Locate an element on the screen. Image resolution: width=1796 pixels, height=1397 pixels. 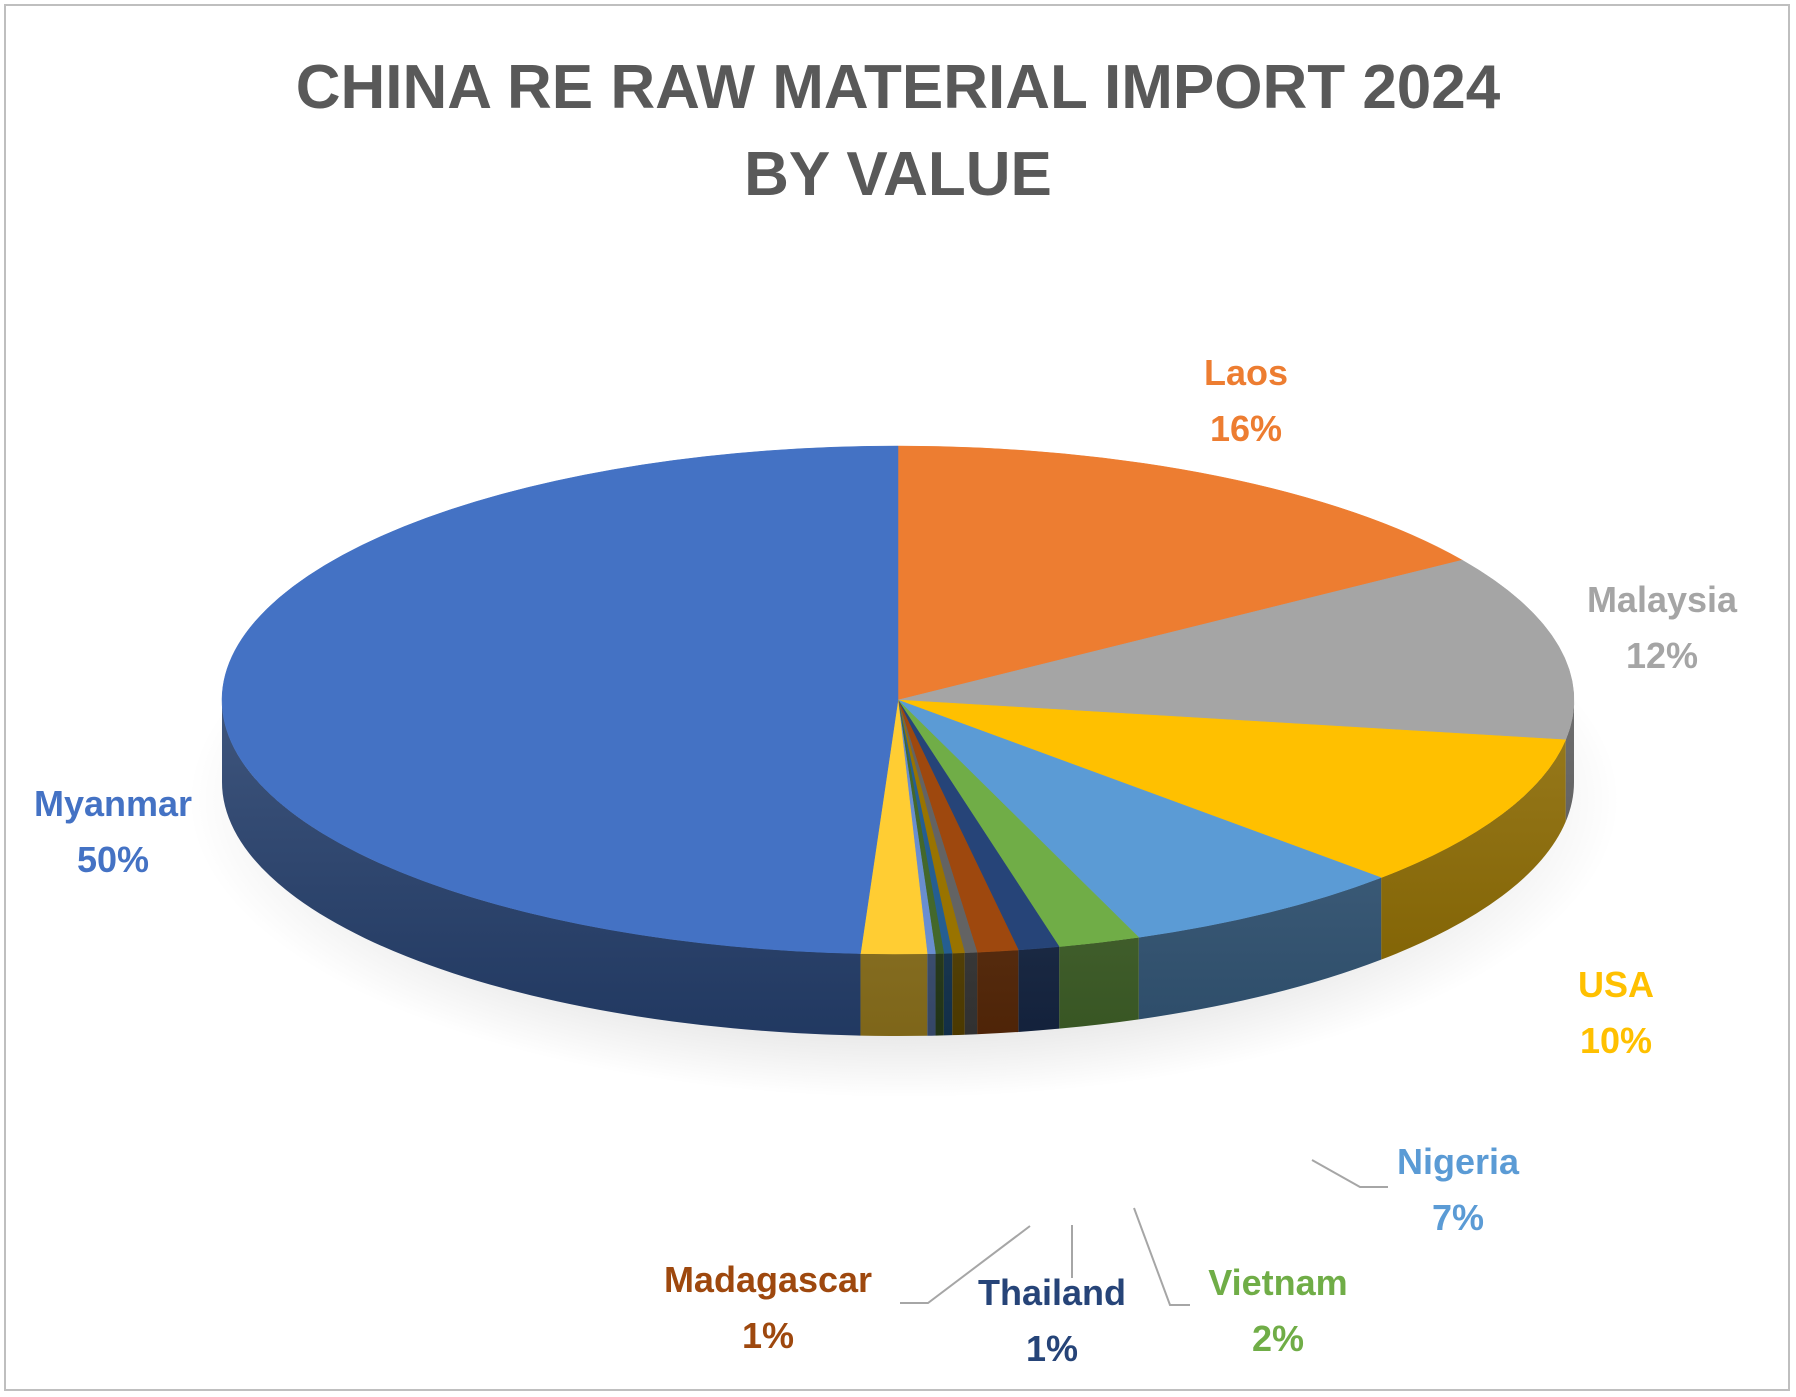
label-value-myanmar: 50% is located at coordinates (113, 859).